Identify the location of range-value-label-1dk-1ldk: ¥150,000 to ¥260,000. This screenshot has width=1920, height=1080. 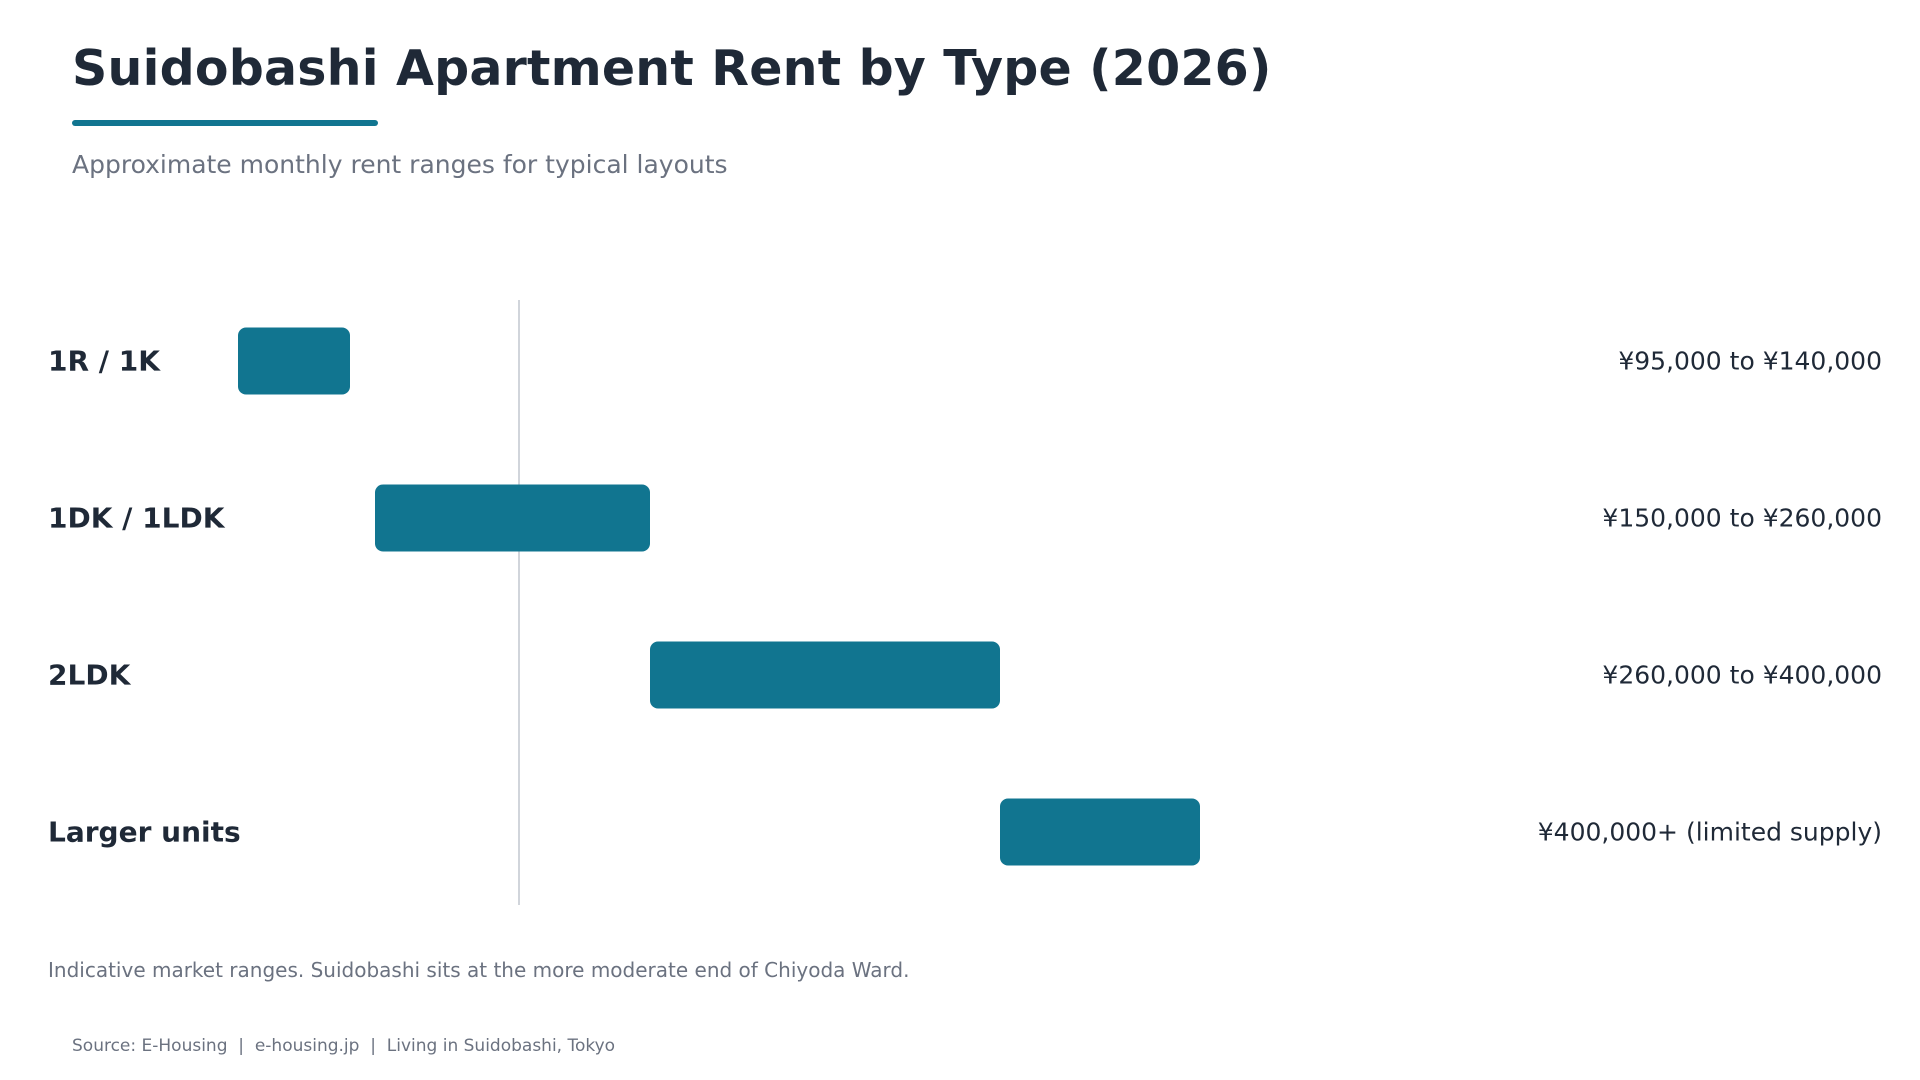
(1742, 518).